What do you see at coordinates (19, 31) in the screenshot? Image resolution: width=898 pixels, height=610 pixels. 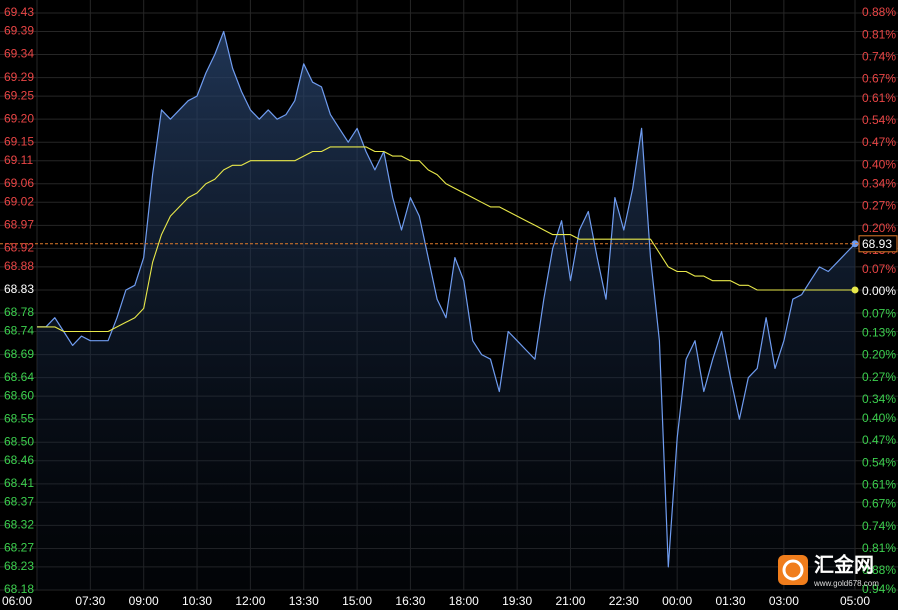 I see `y-tick-label: 69.39` at bounding box center [19, 31].